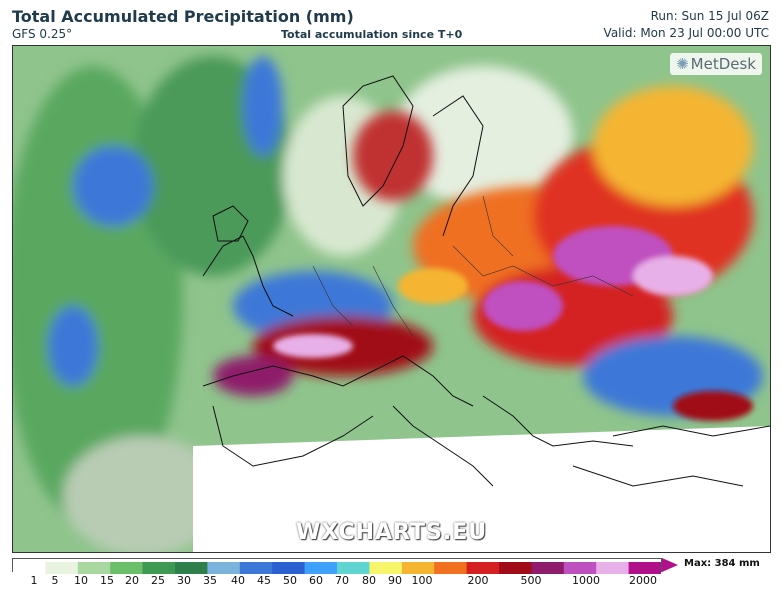 Image resolution: width=781 pixels, height=600 pixels. I want to click on metdesk-logo: ✺ MetDesk, so click(716, 64).